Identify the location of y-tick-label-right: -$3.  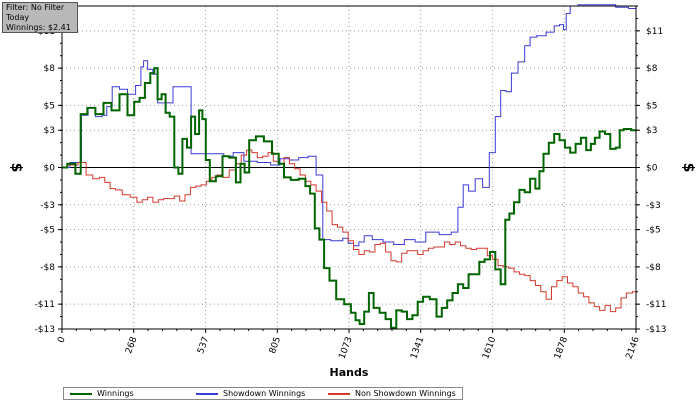
(653, 206).